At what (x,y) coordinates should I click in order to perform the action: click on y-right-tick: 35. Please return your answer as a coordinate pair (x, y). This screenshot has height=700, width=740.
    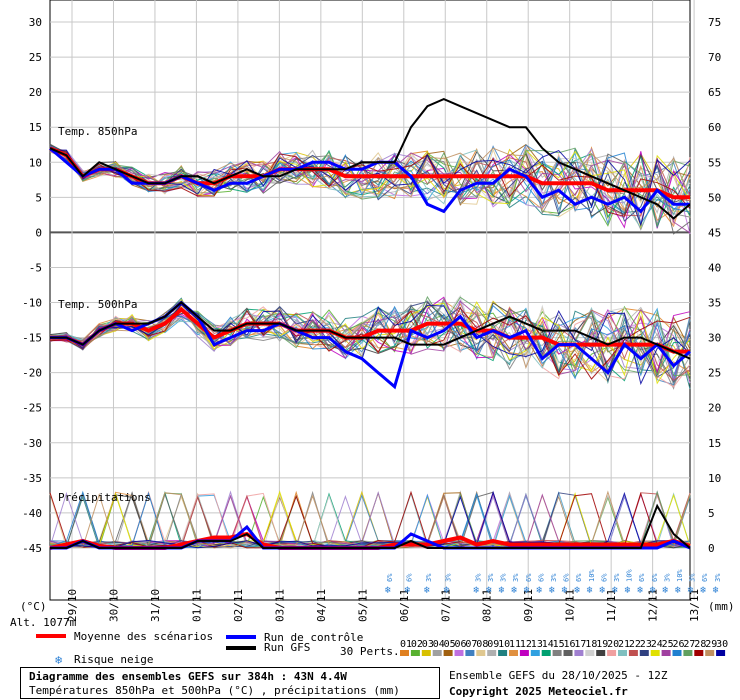
    Looking at the image, I should click on (714, 303).